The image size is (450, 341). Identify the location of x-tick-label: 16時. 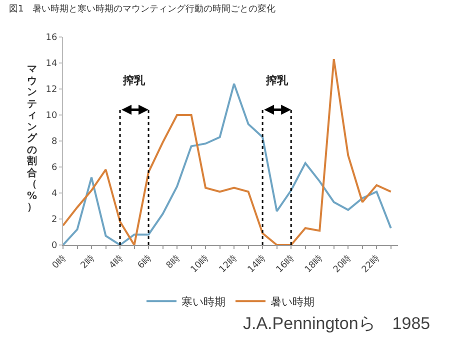
(285, 264).